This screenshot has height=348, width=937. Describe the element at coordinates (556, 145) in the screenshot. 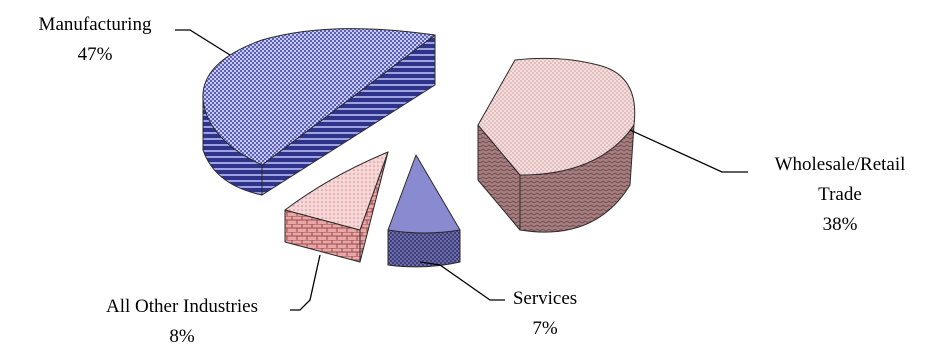

I see `slice-wholesale-retail-trade` at that location.